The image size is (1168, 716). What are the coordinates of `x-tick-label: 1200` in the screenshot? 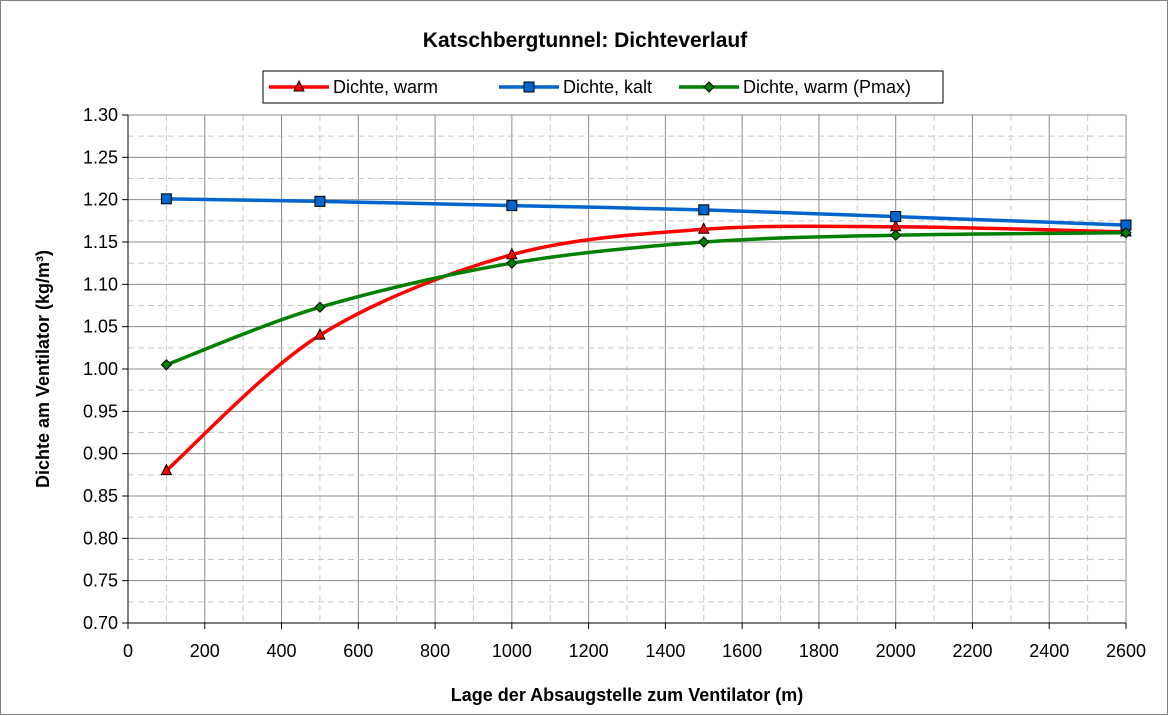 It's located at (589, 651).